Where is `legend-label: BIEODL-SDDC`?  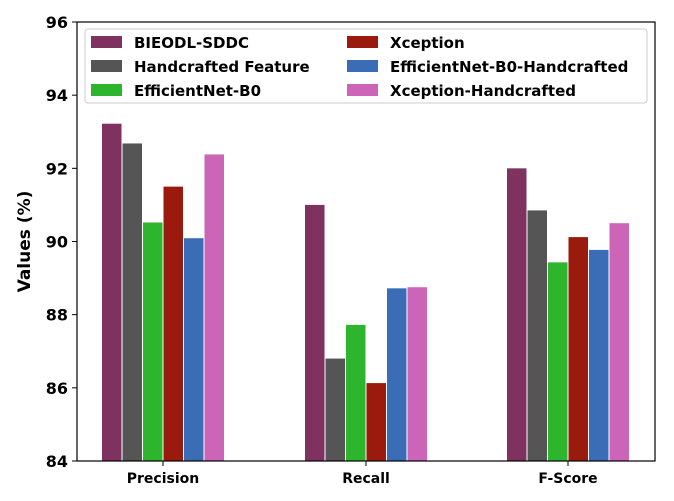
legend-label: BIEODL-SDDC is located at coordinates (191, 43).